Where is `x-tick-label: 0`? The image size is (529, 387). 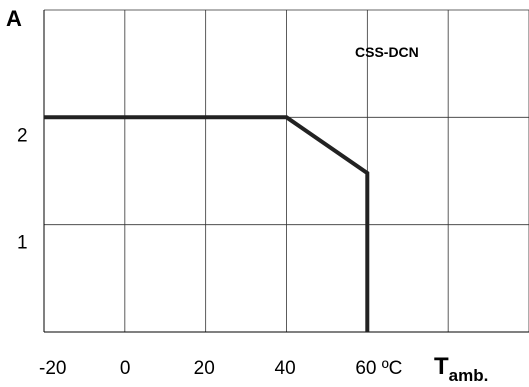
x-tick-label: 0 is located at coordinates (125, 368).